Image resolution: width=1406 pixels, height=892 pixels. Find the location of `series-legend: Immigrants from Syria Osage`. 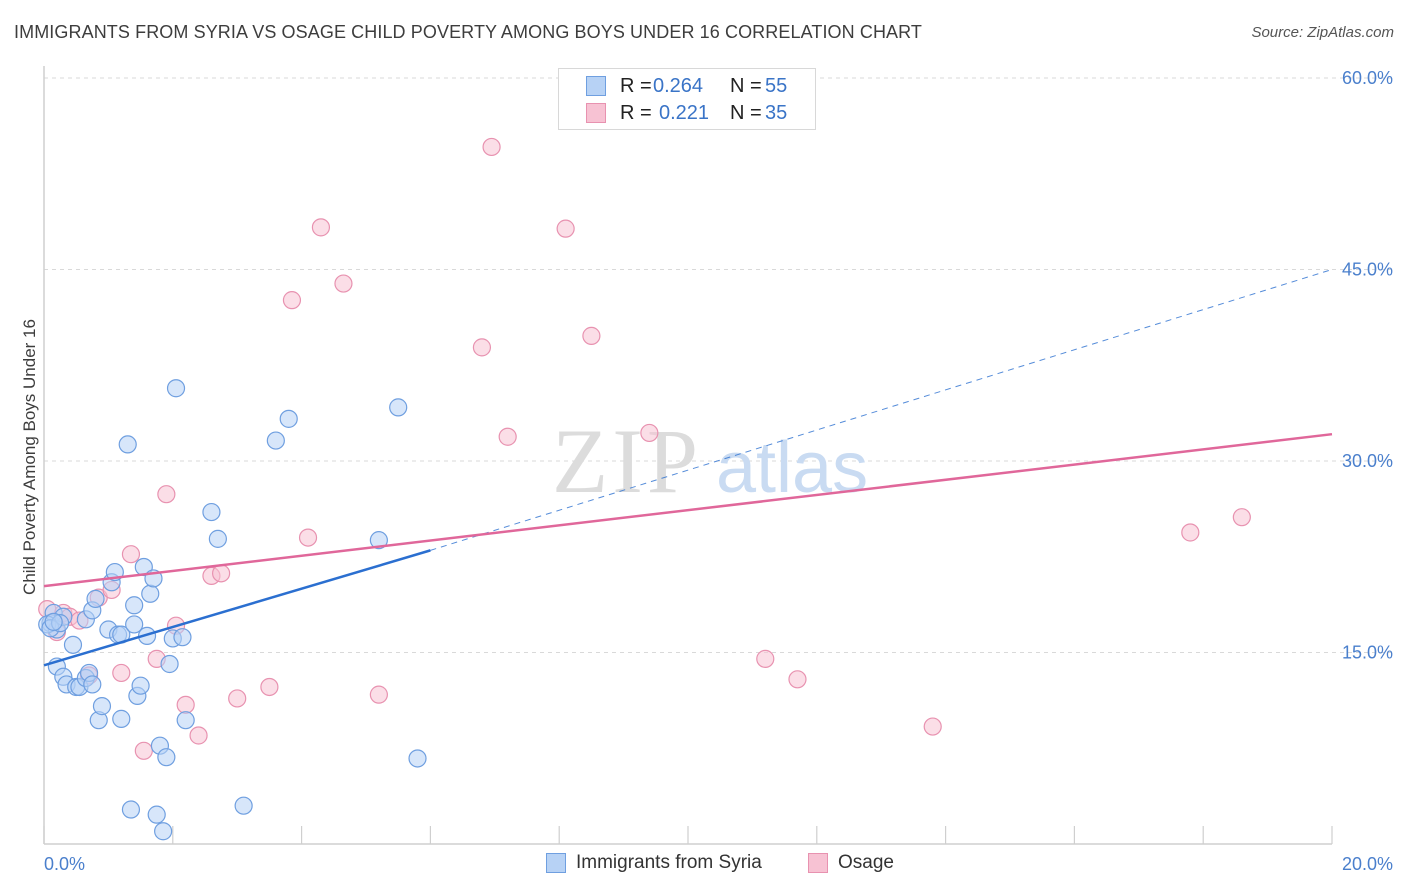

series-legend: Immigrants from Syria Osage is located at coordinates (703, 865).